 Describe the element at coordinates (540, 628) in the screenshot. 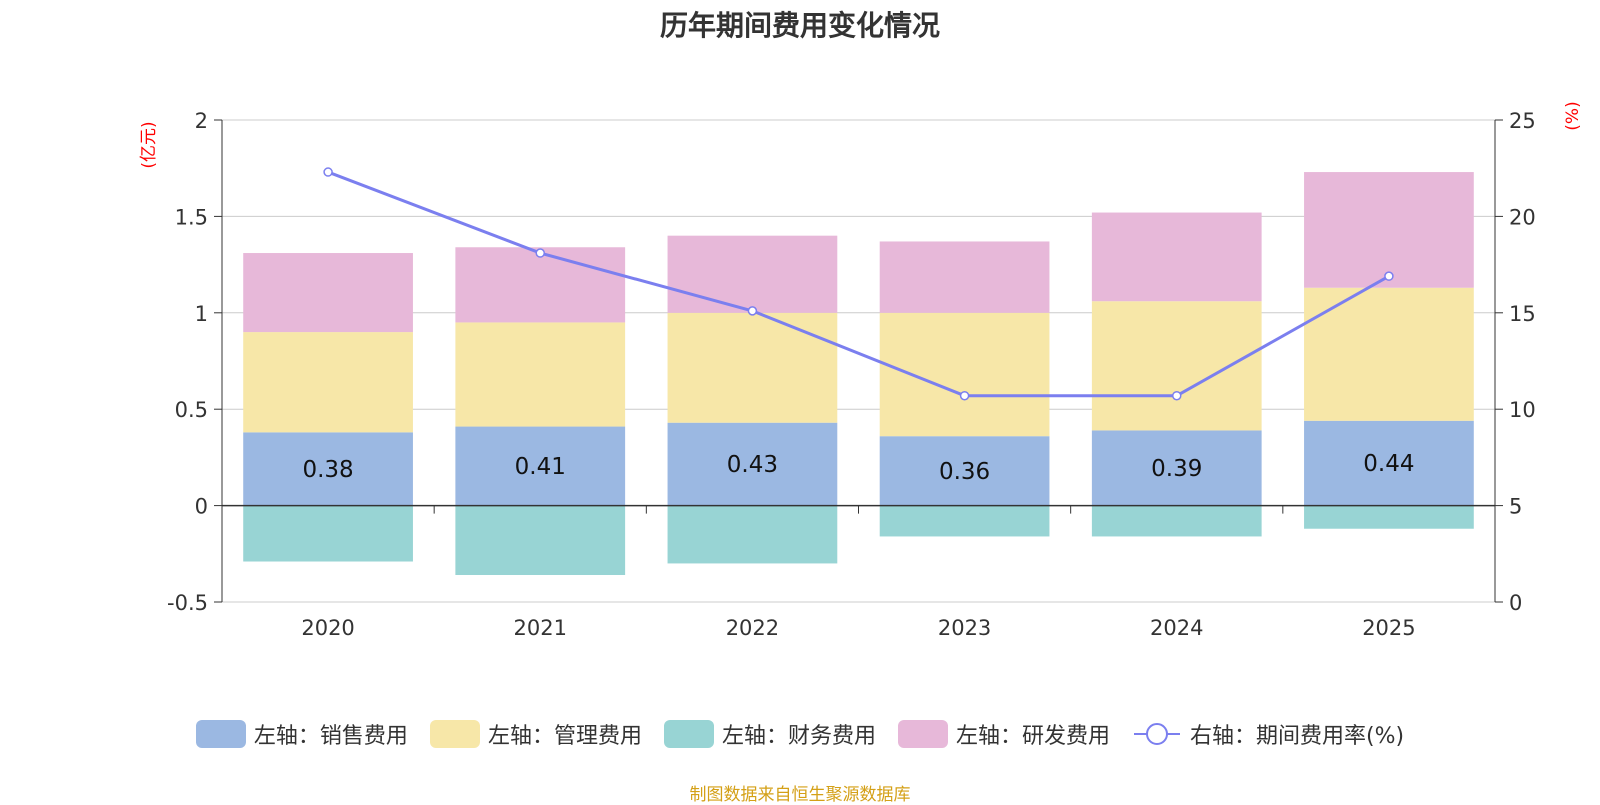

I see `x-tick-label: 2021` at that location.